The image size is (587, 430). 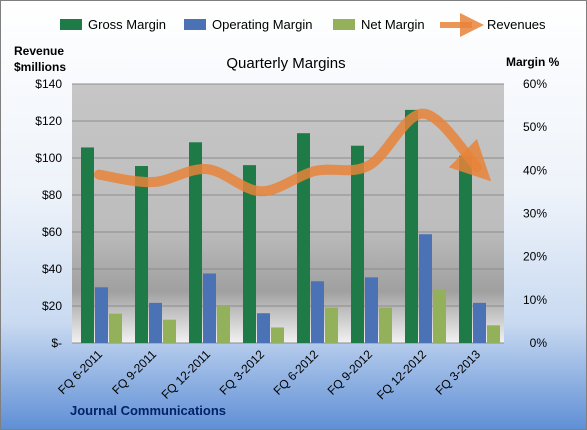 What do you see at coordinates (48, 158) in the screenshot?
I see `left-tick-label: $100` at bounding box center [48, 158].